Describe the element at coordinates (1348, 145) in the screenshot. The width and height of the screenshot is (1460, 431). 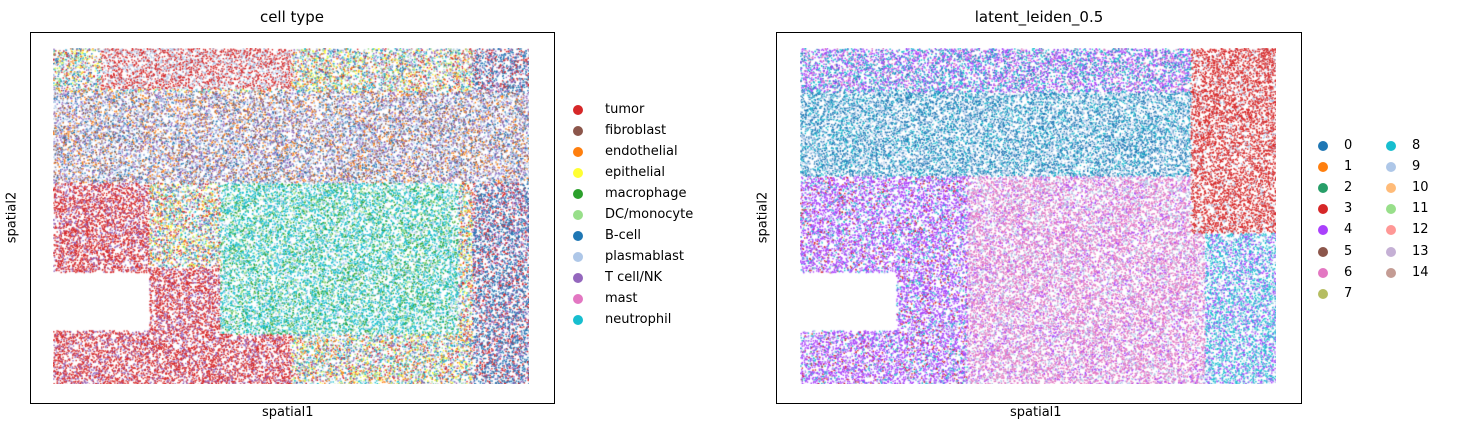
I see `legend-label: 0` at that location.